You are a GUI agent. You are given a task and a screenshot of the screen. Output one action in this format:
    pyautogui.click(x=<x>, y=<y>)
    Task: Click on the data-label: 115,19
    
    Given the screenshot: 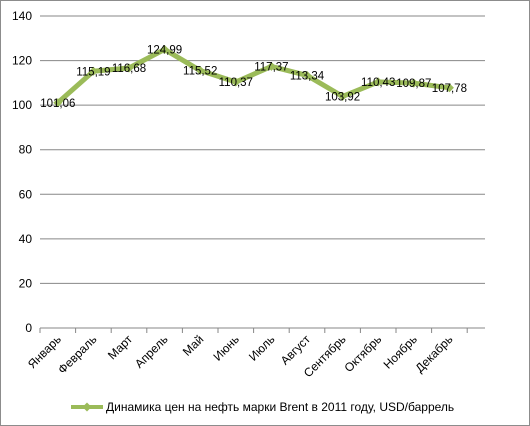 What is the action you would take?
    pyautogui.click(x=93, y=72)
    